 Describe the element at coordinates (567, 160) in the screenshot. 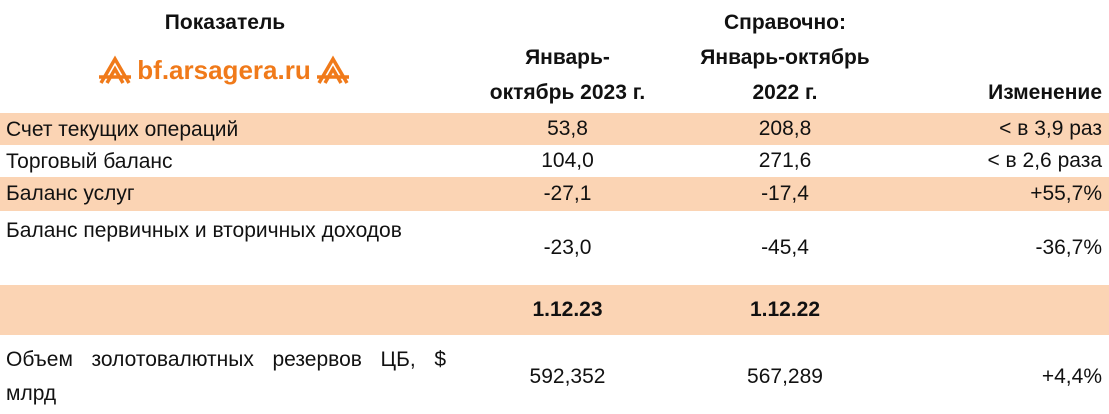

I see `cell-current: 104,0` at that location.